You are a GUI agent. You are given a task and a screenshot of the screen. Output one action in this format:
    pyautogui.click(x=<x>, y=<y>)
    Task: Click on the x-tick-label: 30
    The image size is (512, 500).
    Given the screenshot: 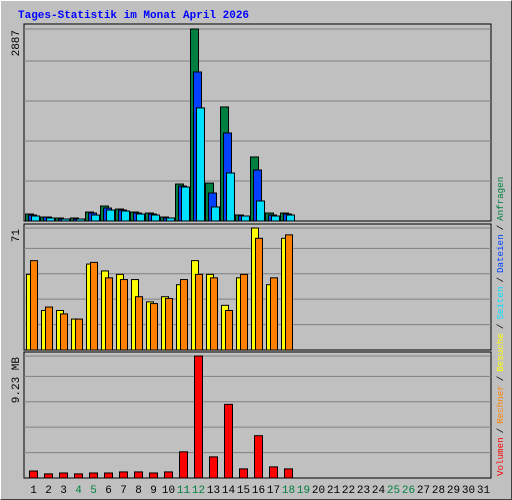 What is the action you would take?
    pyautogui.click(x=468, y=491)
    